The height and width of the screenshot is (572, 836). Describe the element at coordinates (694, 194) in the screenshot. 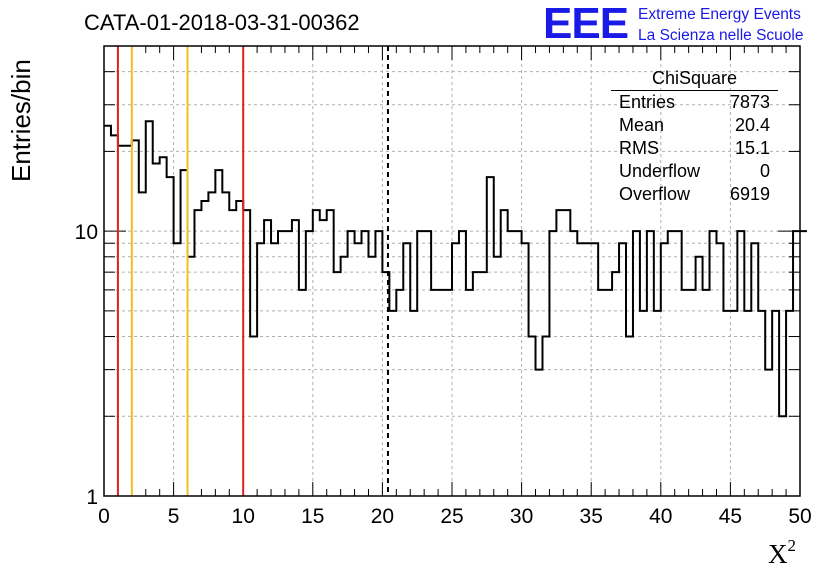

I see `stats-row-overflow: Overflow 6919` at that location.